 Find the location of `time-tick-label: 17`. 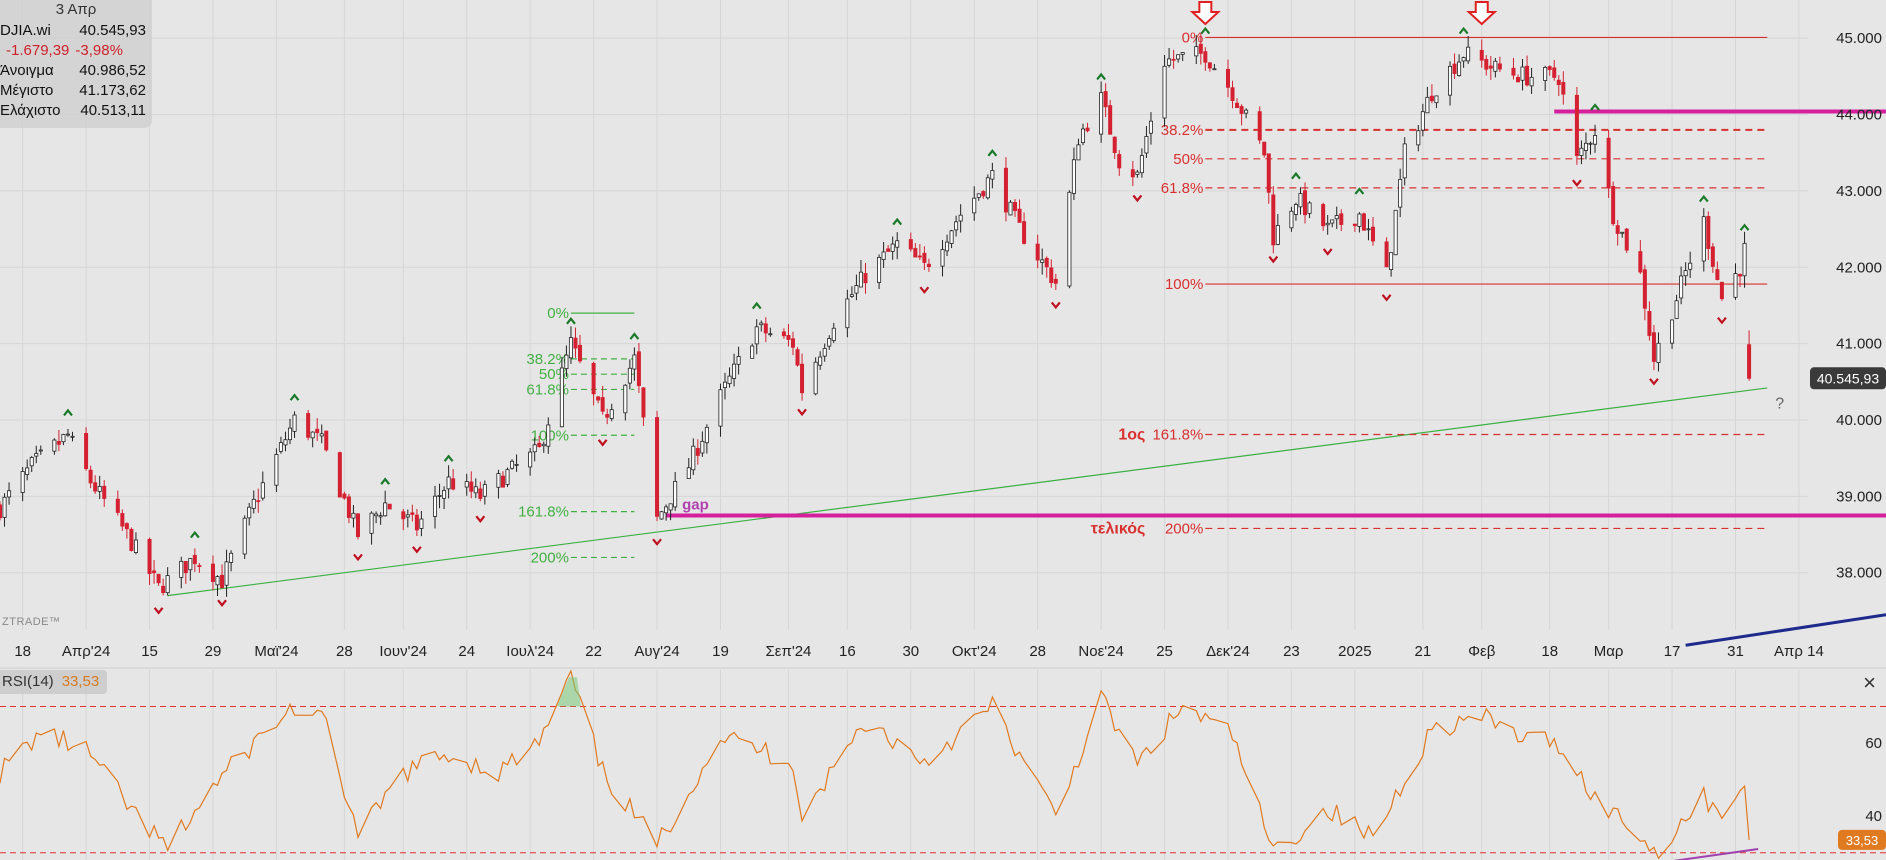

time-tick-label: 17 is located at coordinates (1672, 651).